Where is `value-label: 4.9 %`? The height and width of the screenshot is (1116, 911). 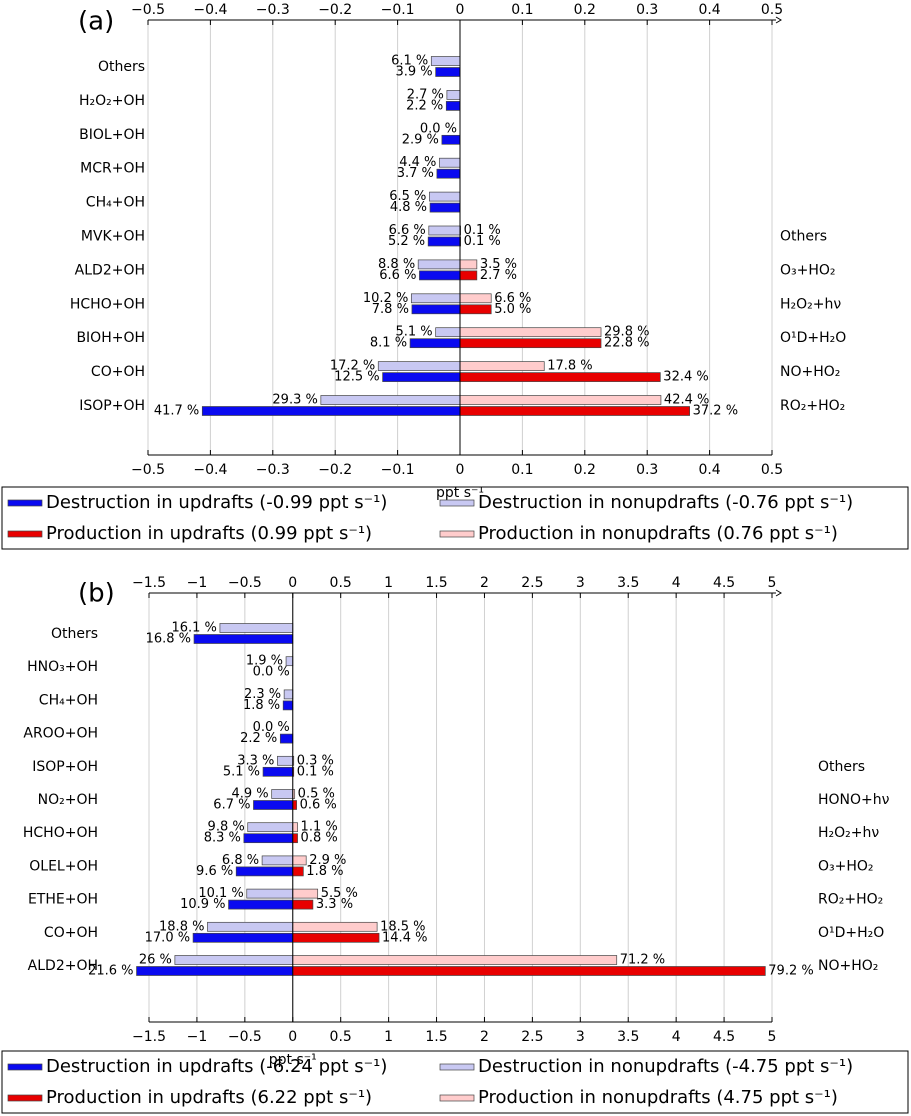 value-label: 4.9 % is located at coordinates (250, 794).